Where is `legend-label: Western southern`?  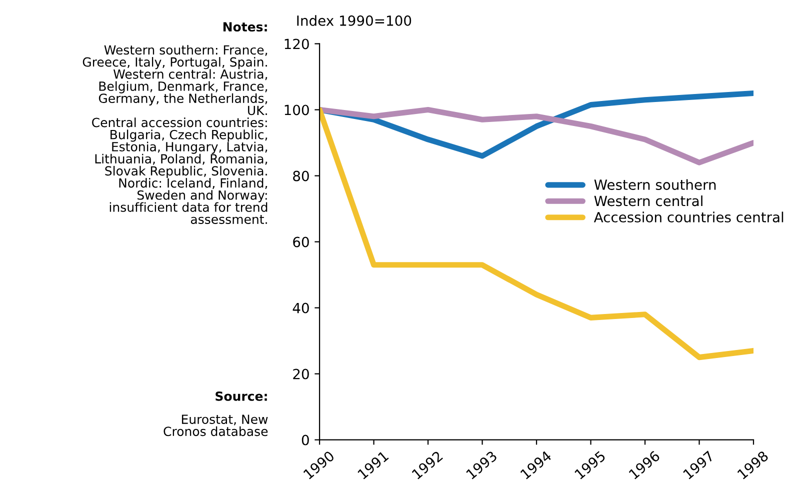 legend-label: Western southern is located at coordinates (655, 184).